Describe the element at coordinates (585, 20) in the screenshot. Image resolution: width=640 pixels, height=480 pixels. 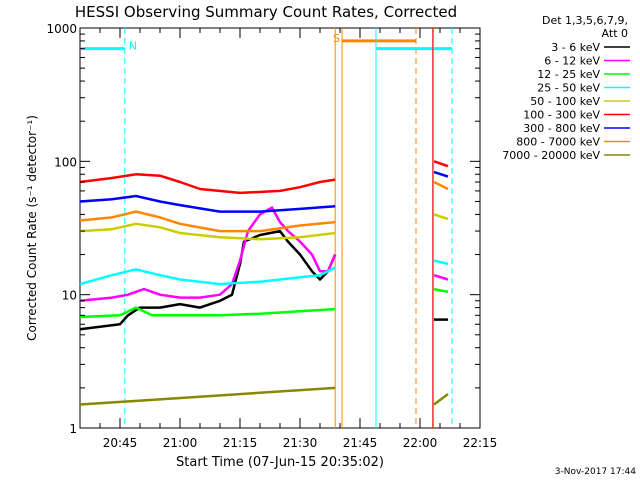
I see `legend-title-line-1: Det 1,3,5,6,7,9,` at that location.